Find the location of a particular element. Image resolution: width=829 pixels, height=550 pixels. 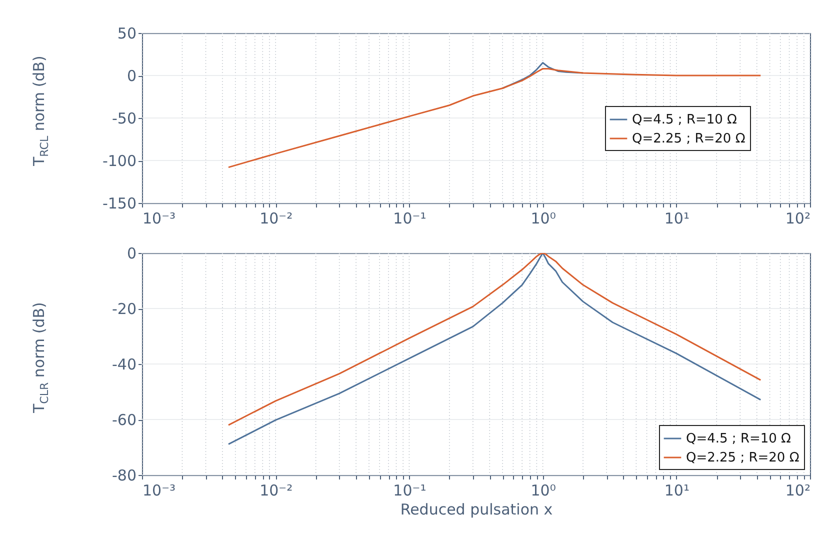

y-tick-label: -80 is located at coordinates (124, 475).